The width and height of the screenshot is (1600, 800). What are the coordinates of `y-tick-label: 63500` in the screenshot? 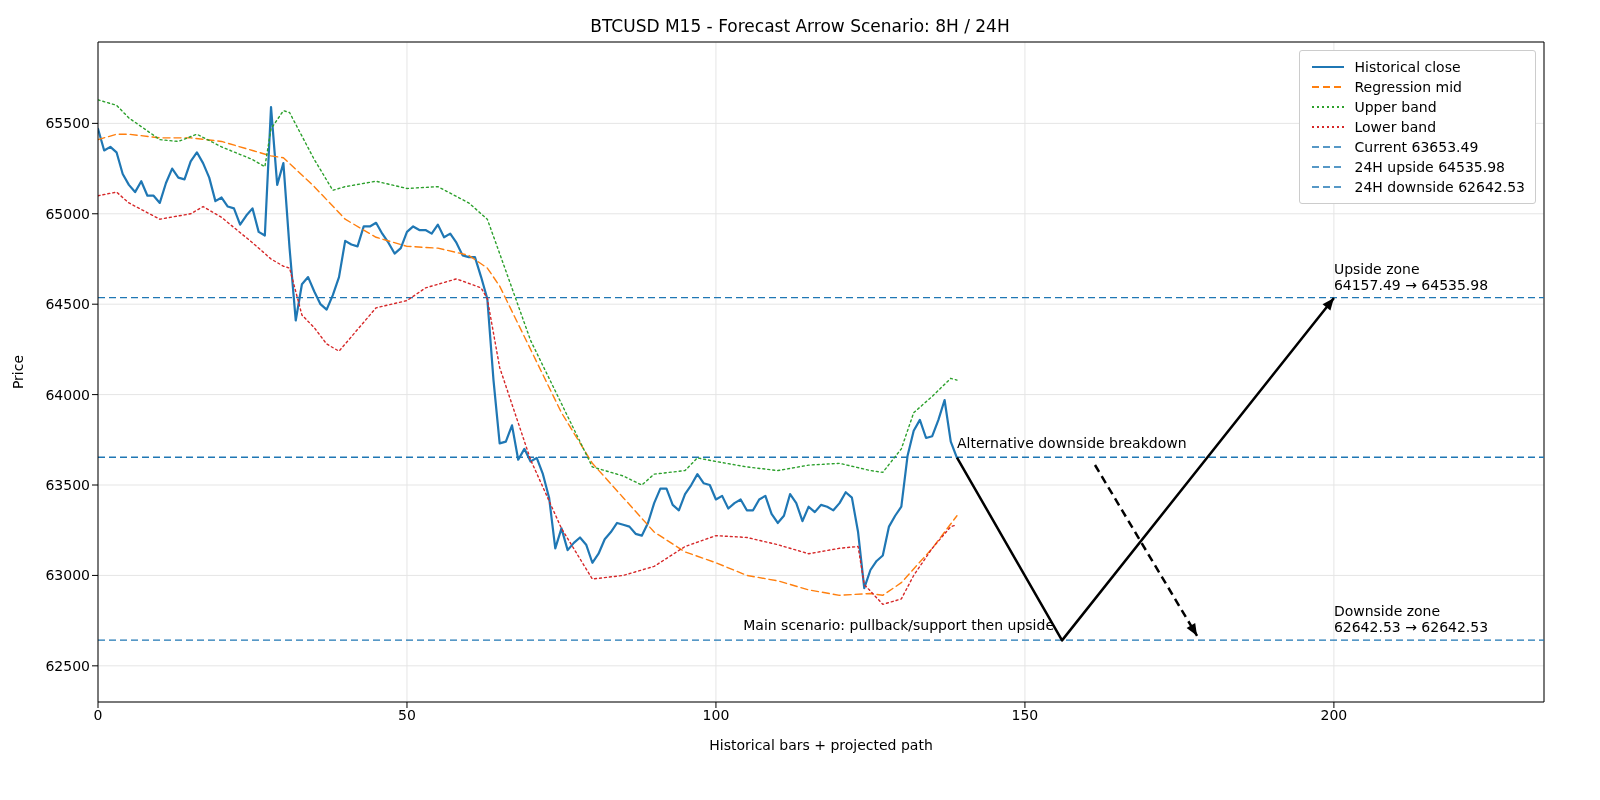 It's located at (67, 484).